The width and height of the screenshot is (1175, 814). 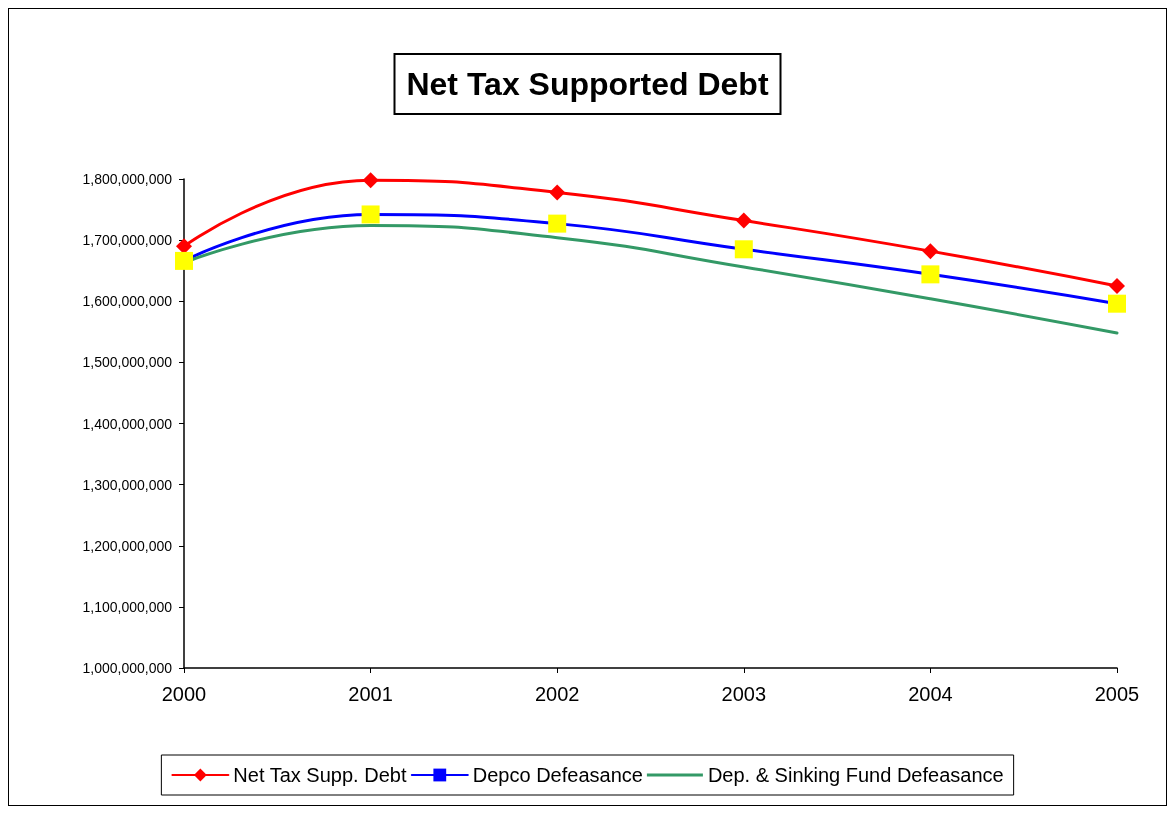 What do you see at coordinates (557, 775) in the screenshot?
I see `legend-label: Depco Defeasance` at bounding box center [557, 775].